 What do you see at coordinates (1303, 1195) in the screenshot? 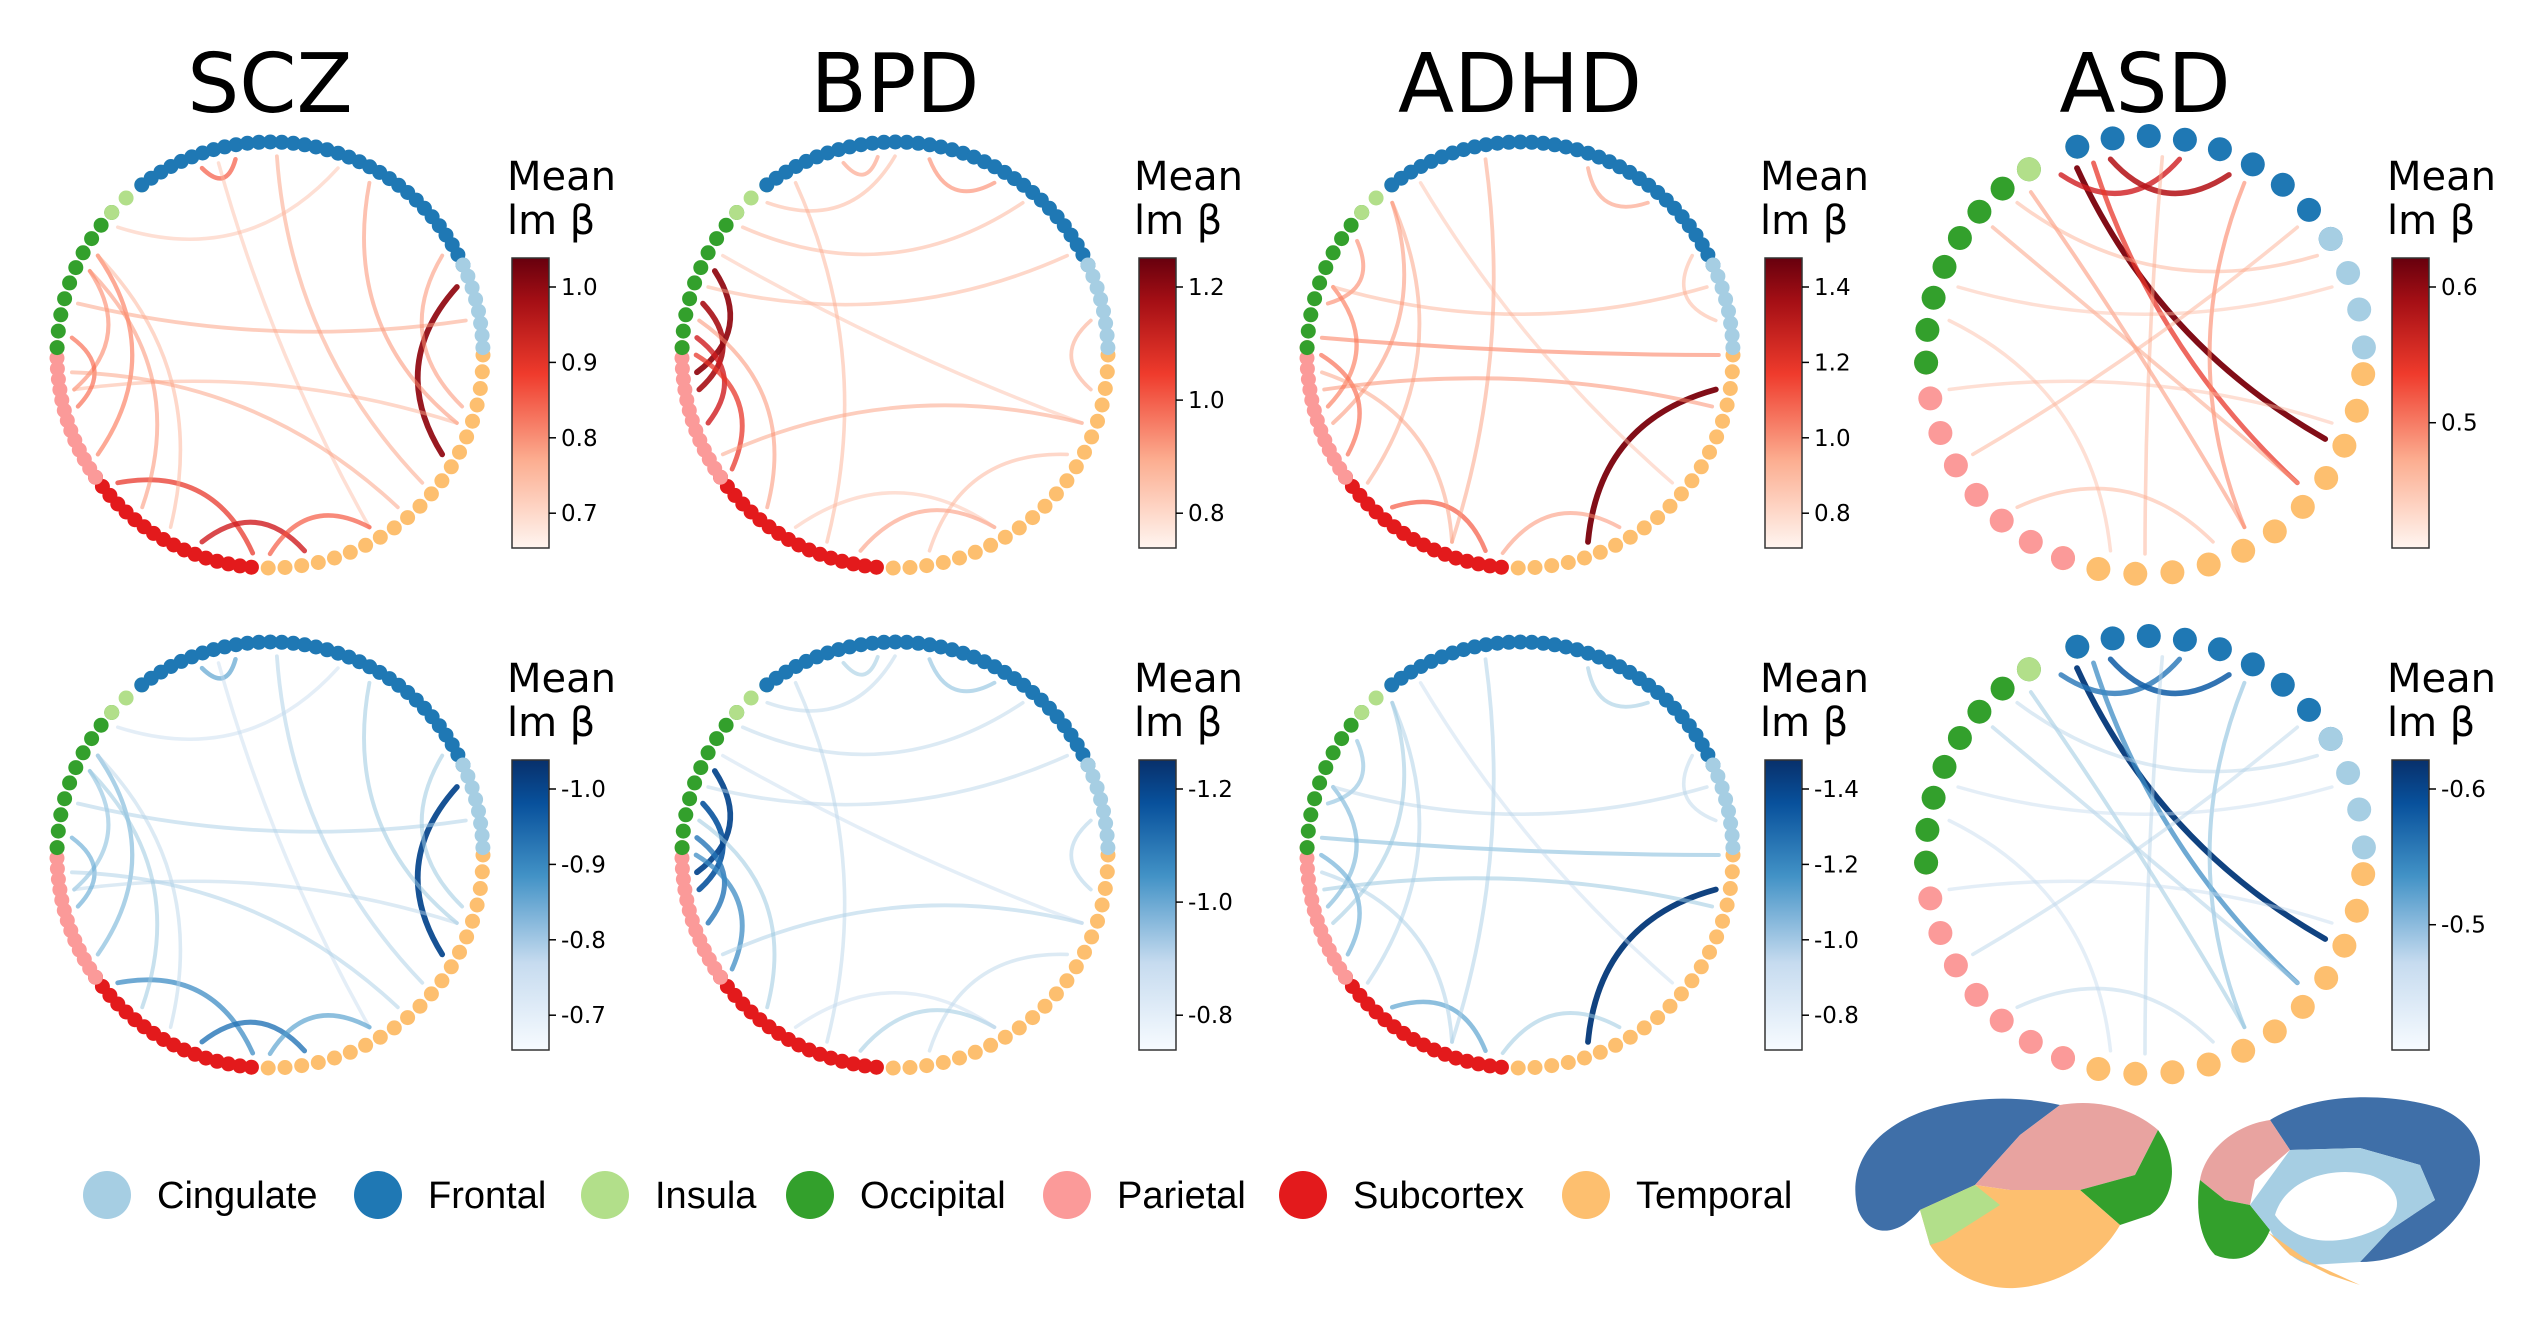
I see `legend-swatch-subcortex` at bounding box center [1303, 1195].